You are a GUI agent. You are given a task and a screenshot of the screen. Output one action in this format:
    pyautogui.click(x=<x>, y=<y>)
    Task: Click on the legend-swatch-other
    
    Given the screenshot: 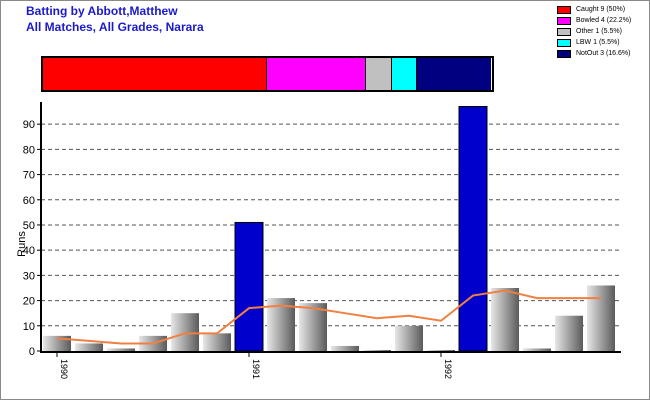 What is the action you would take?
    pyautogui.click(x=564, y=31)
    